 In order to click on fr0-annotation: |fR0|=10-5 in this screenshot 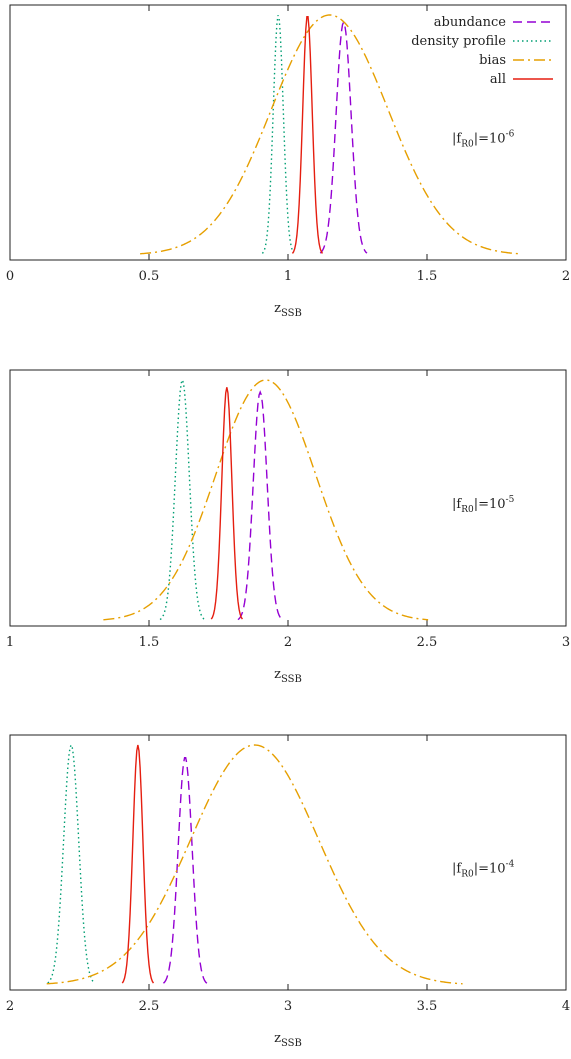, I will do `click(483, 505)`.